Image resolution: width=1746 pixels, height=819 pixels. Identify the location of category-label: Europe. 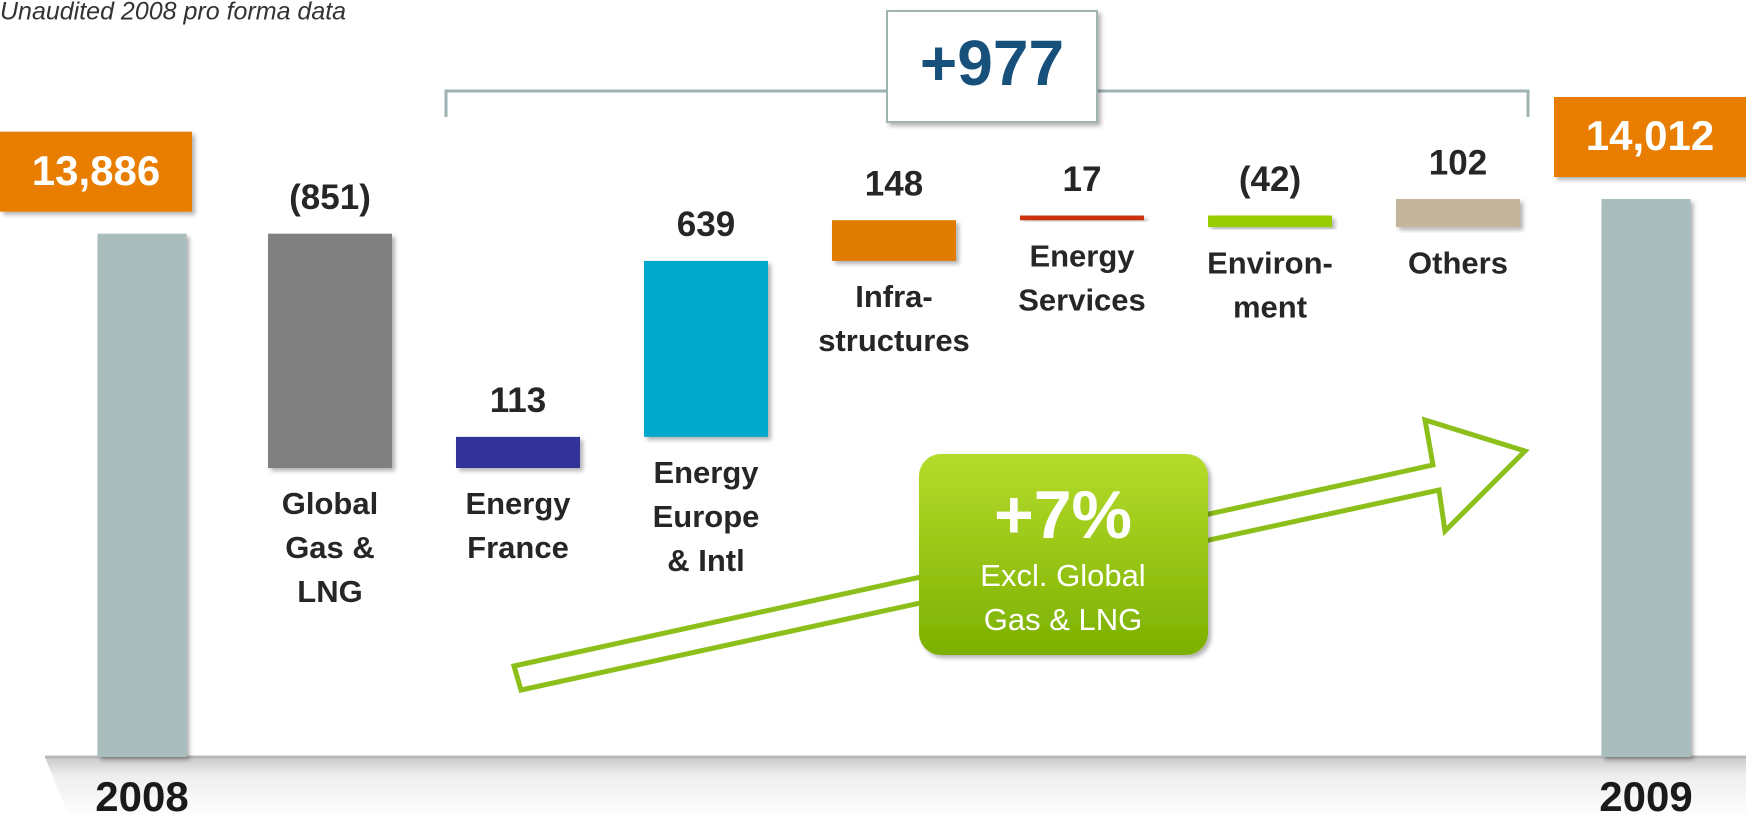
(706, 516).